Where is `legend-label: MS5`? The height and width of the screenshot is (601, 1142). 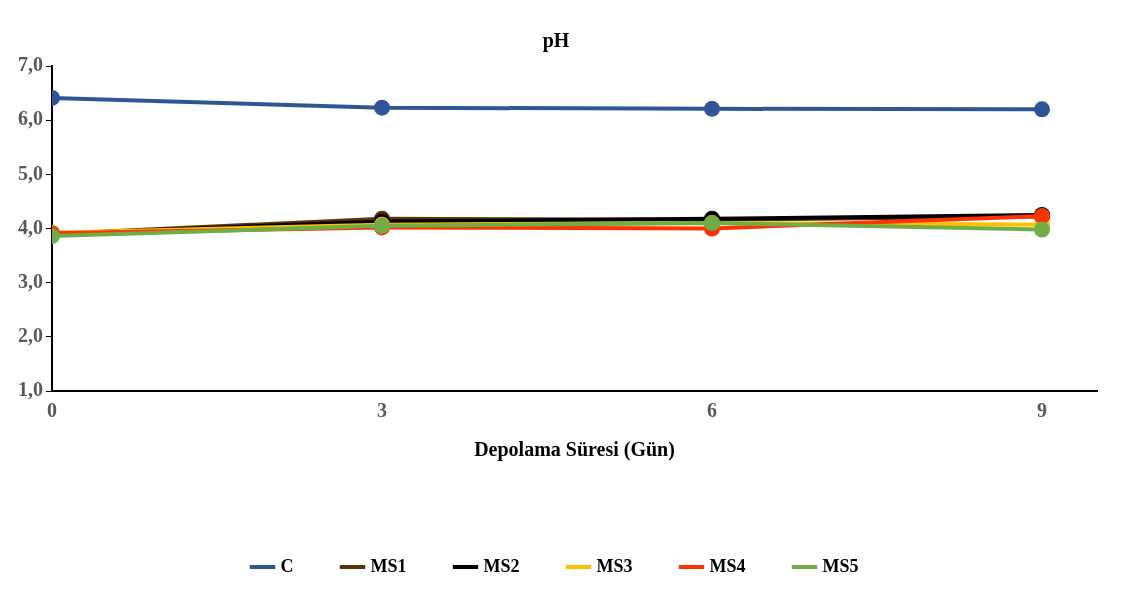
legend-label: MS5 is located at coordinates (840, 565).